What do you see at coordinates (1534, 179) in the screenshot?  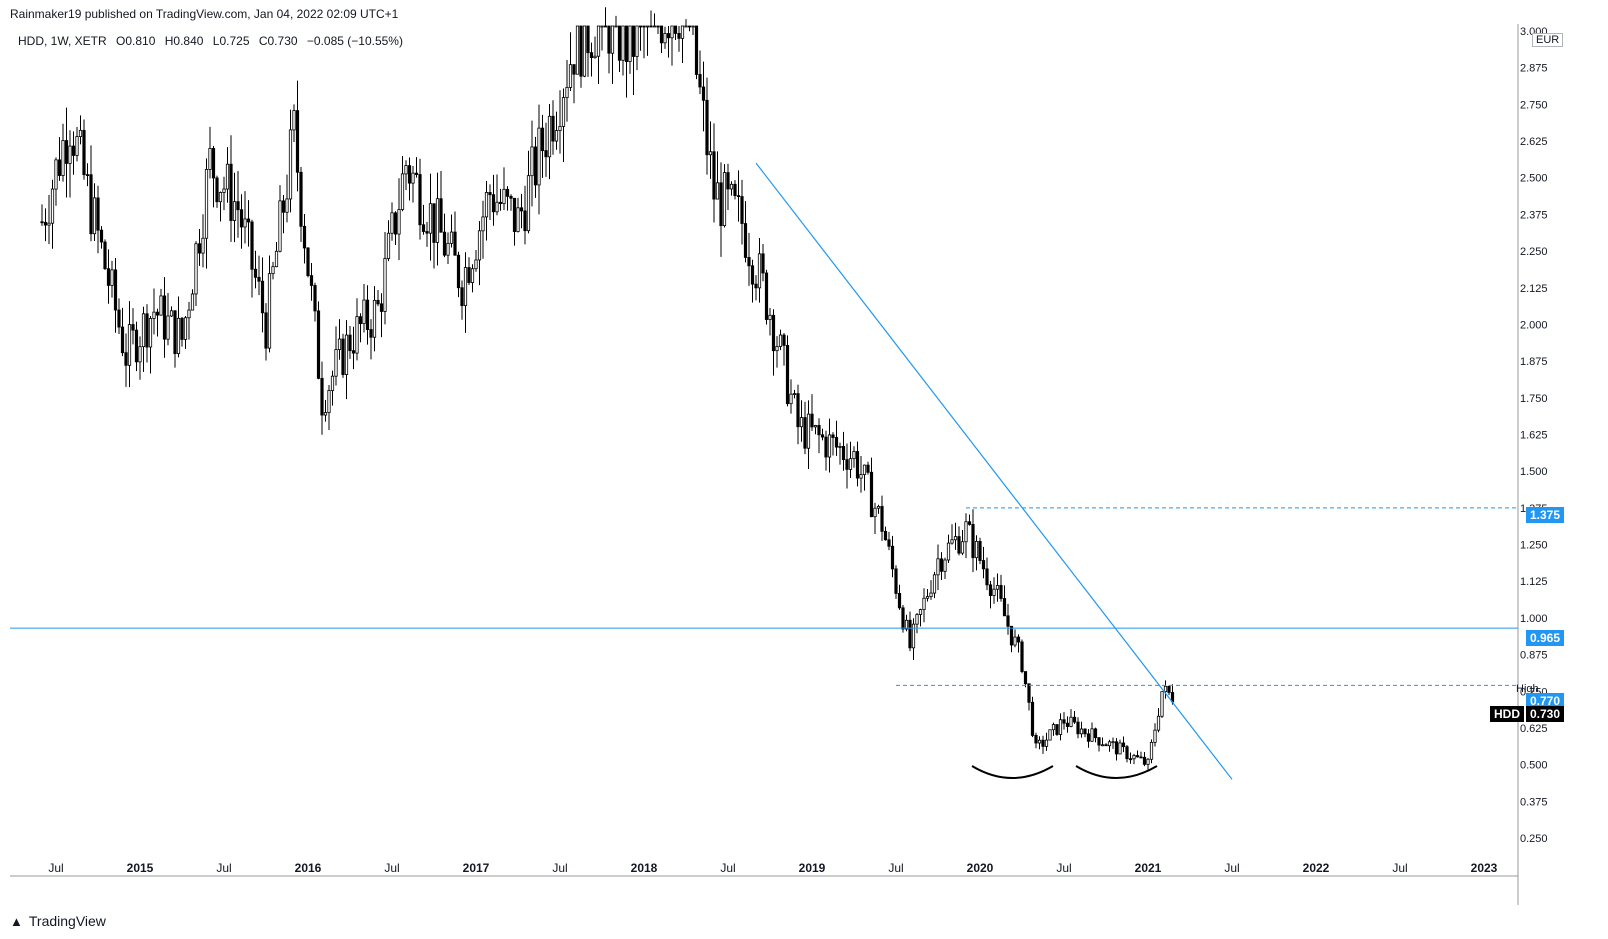 I see `y-tick-label: 2.500` at bounding box center [1534, 179].